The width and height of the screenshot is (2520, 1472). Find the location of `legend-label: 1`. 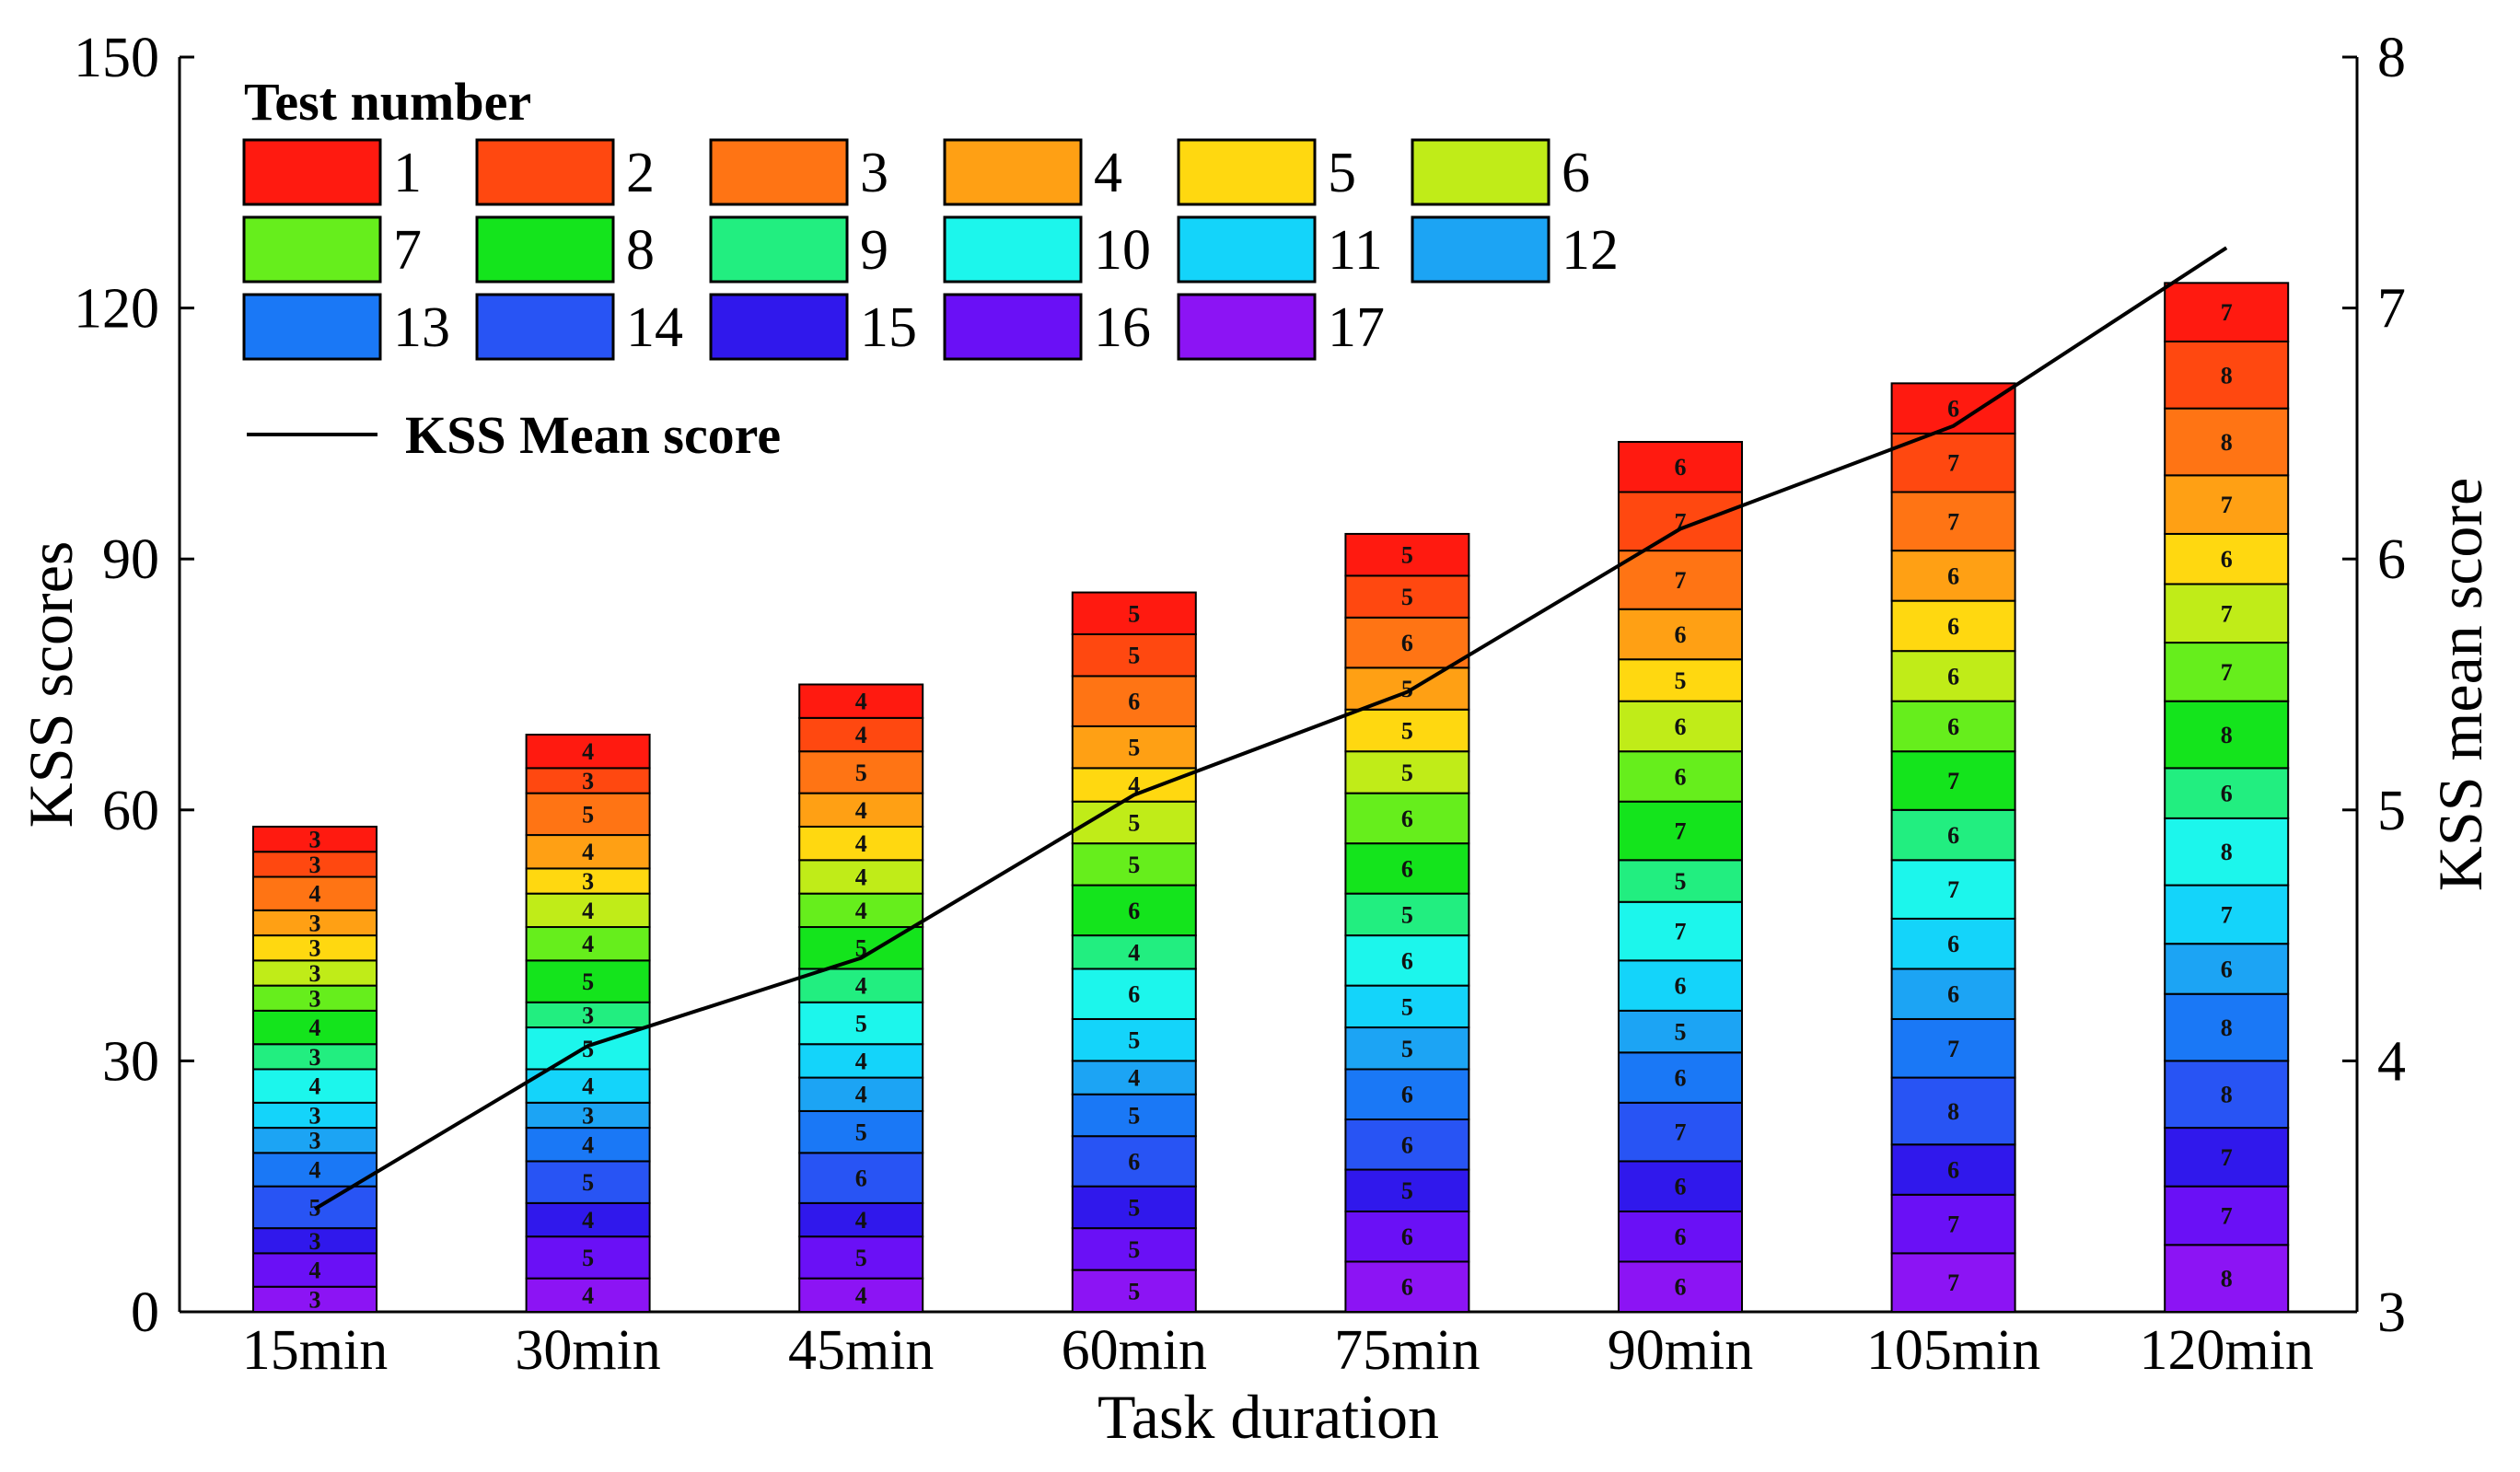

legend-label: 1 is located at coordinates (407, 173).